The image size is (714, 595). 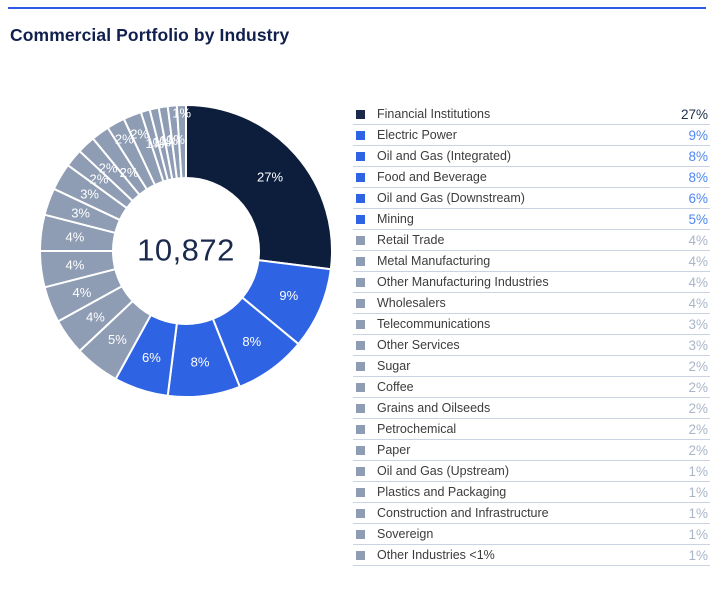 What do you see at coordinates (531, 177) in the screenshot?
I see `legend-row: Food and Beverage 8%` at bounding box center [531, 177].